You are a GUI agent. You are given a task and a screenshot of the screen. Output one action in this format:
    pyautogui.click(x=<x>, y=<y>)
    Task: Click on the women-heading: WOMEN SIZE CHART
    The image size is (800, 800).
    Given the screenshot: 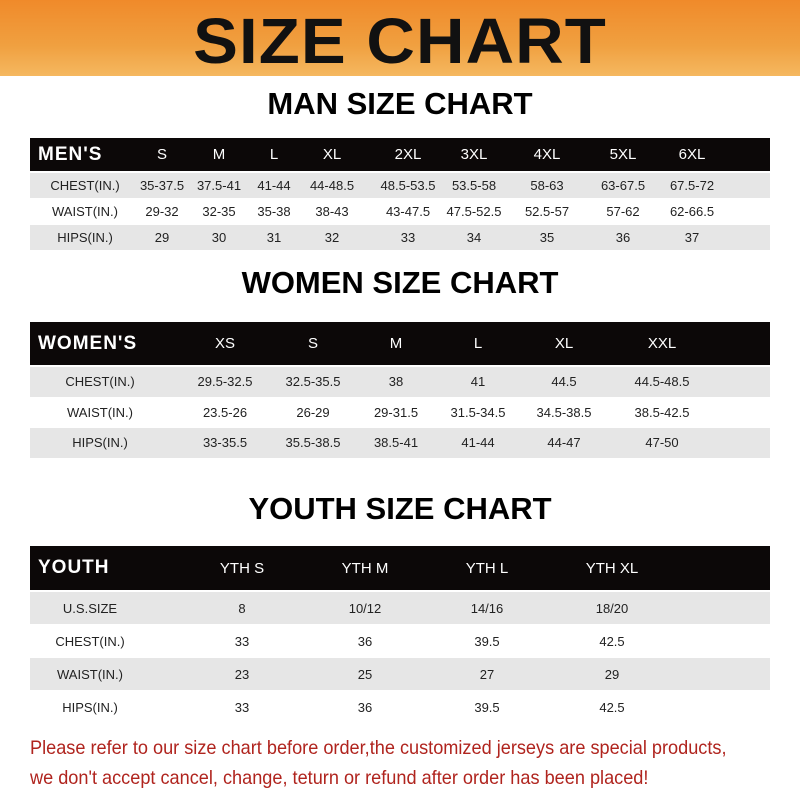 What is the action you would take?
    pyautogui.click(x=400, y=282)
    